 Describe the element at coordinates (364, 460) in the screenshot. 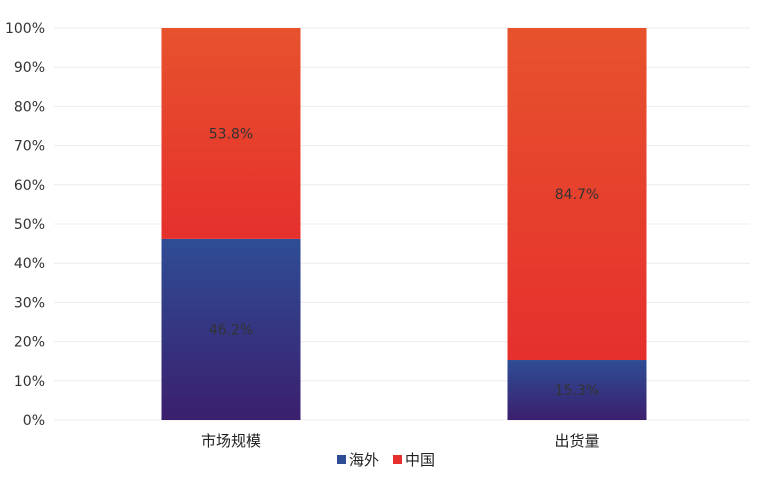

I see `legend-label: 海外` at that location.